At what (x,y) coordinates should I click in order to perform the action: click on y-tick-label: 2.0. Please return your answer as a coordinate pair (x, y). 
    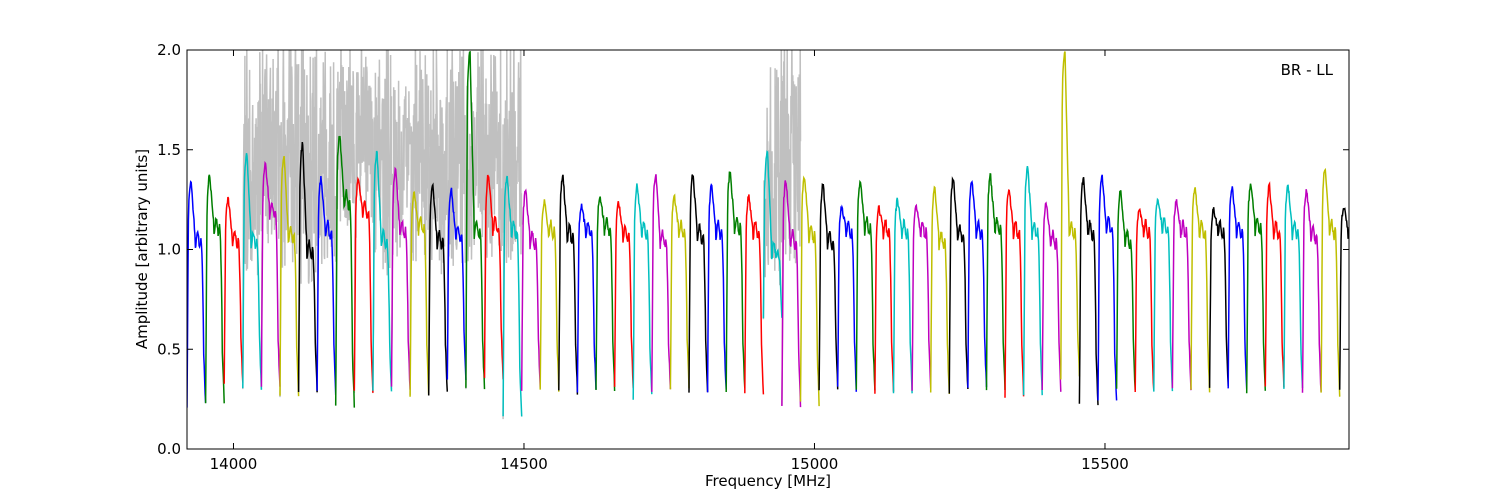
    Looking at the image, I should click on (169, 50).